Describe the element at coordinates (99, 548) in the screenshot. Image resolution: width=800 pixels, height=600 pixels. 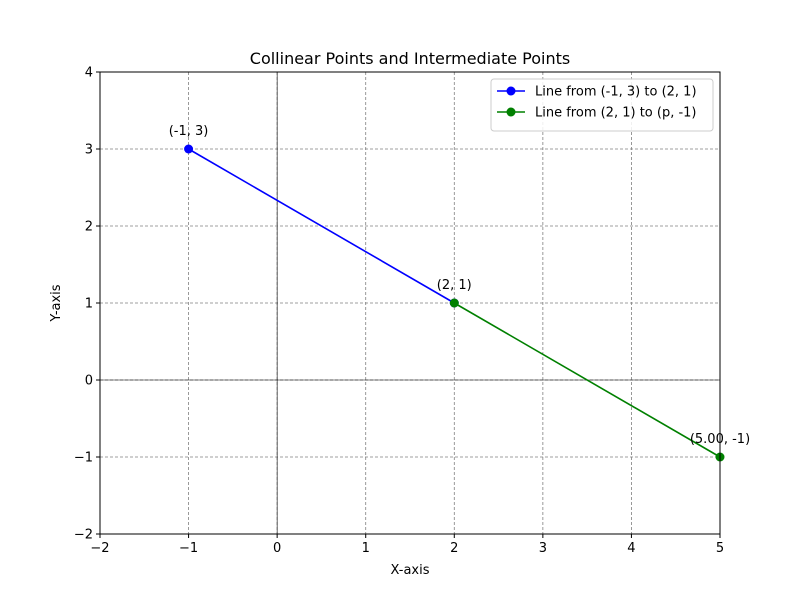
I see `x-tick-label: −2` at that location.